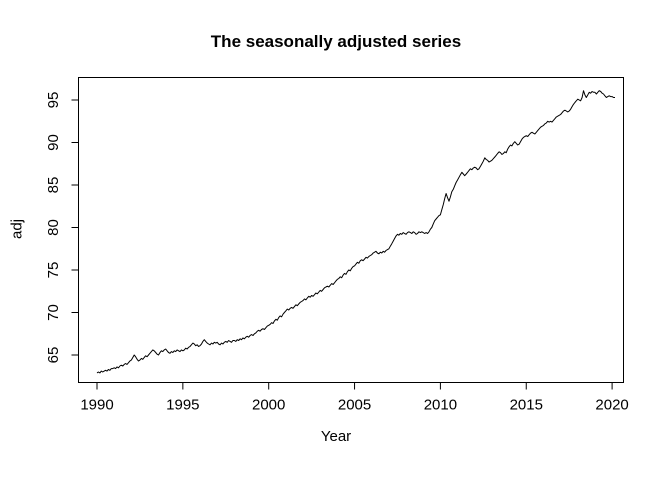 The image size is (672, 480). Describe the element at coordinates (611, 405) in the screenshot. I see `x-tick-label: 2020` at that location.